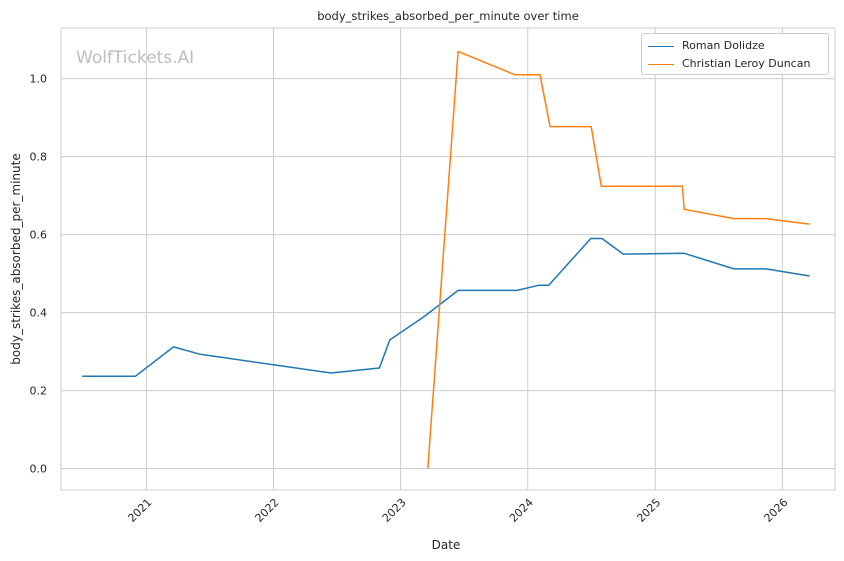  I want to click on y-tick-label: 0.4, so click(39, 313).